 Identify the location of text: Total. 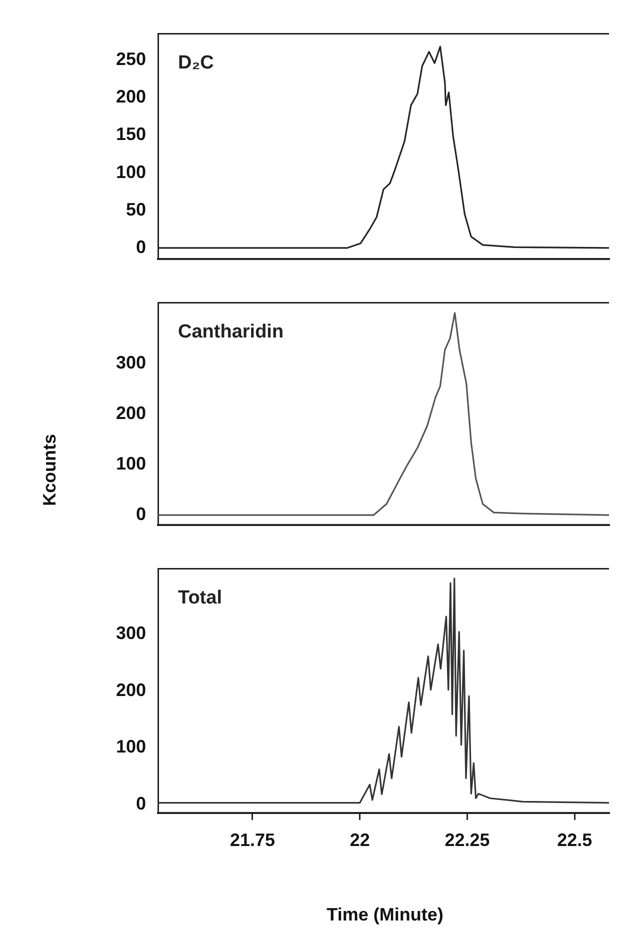
(200, 598).